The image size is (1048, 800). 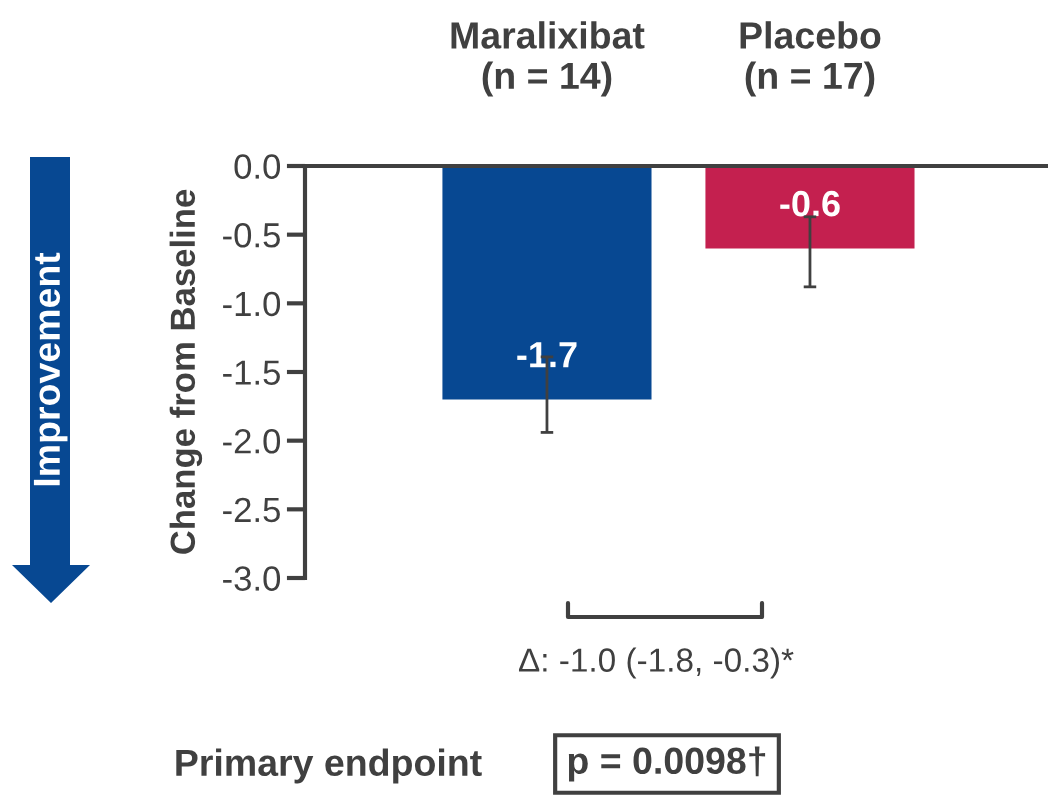 I want to click on text: Primary endpoint, so click(x=329, y=766).